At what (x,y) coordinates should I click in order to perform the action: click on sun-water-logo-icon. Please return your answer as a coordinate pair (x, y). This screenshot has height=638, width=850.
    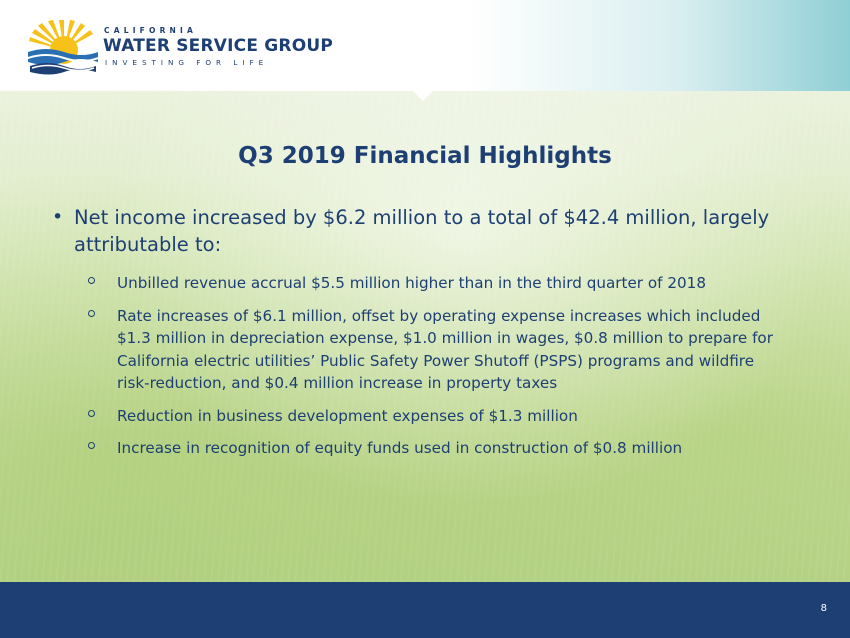
    Looking at the image, I should click on (63, 47).